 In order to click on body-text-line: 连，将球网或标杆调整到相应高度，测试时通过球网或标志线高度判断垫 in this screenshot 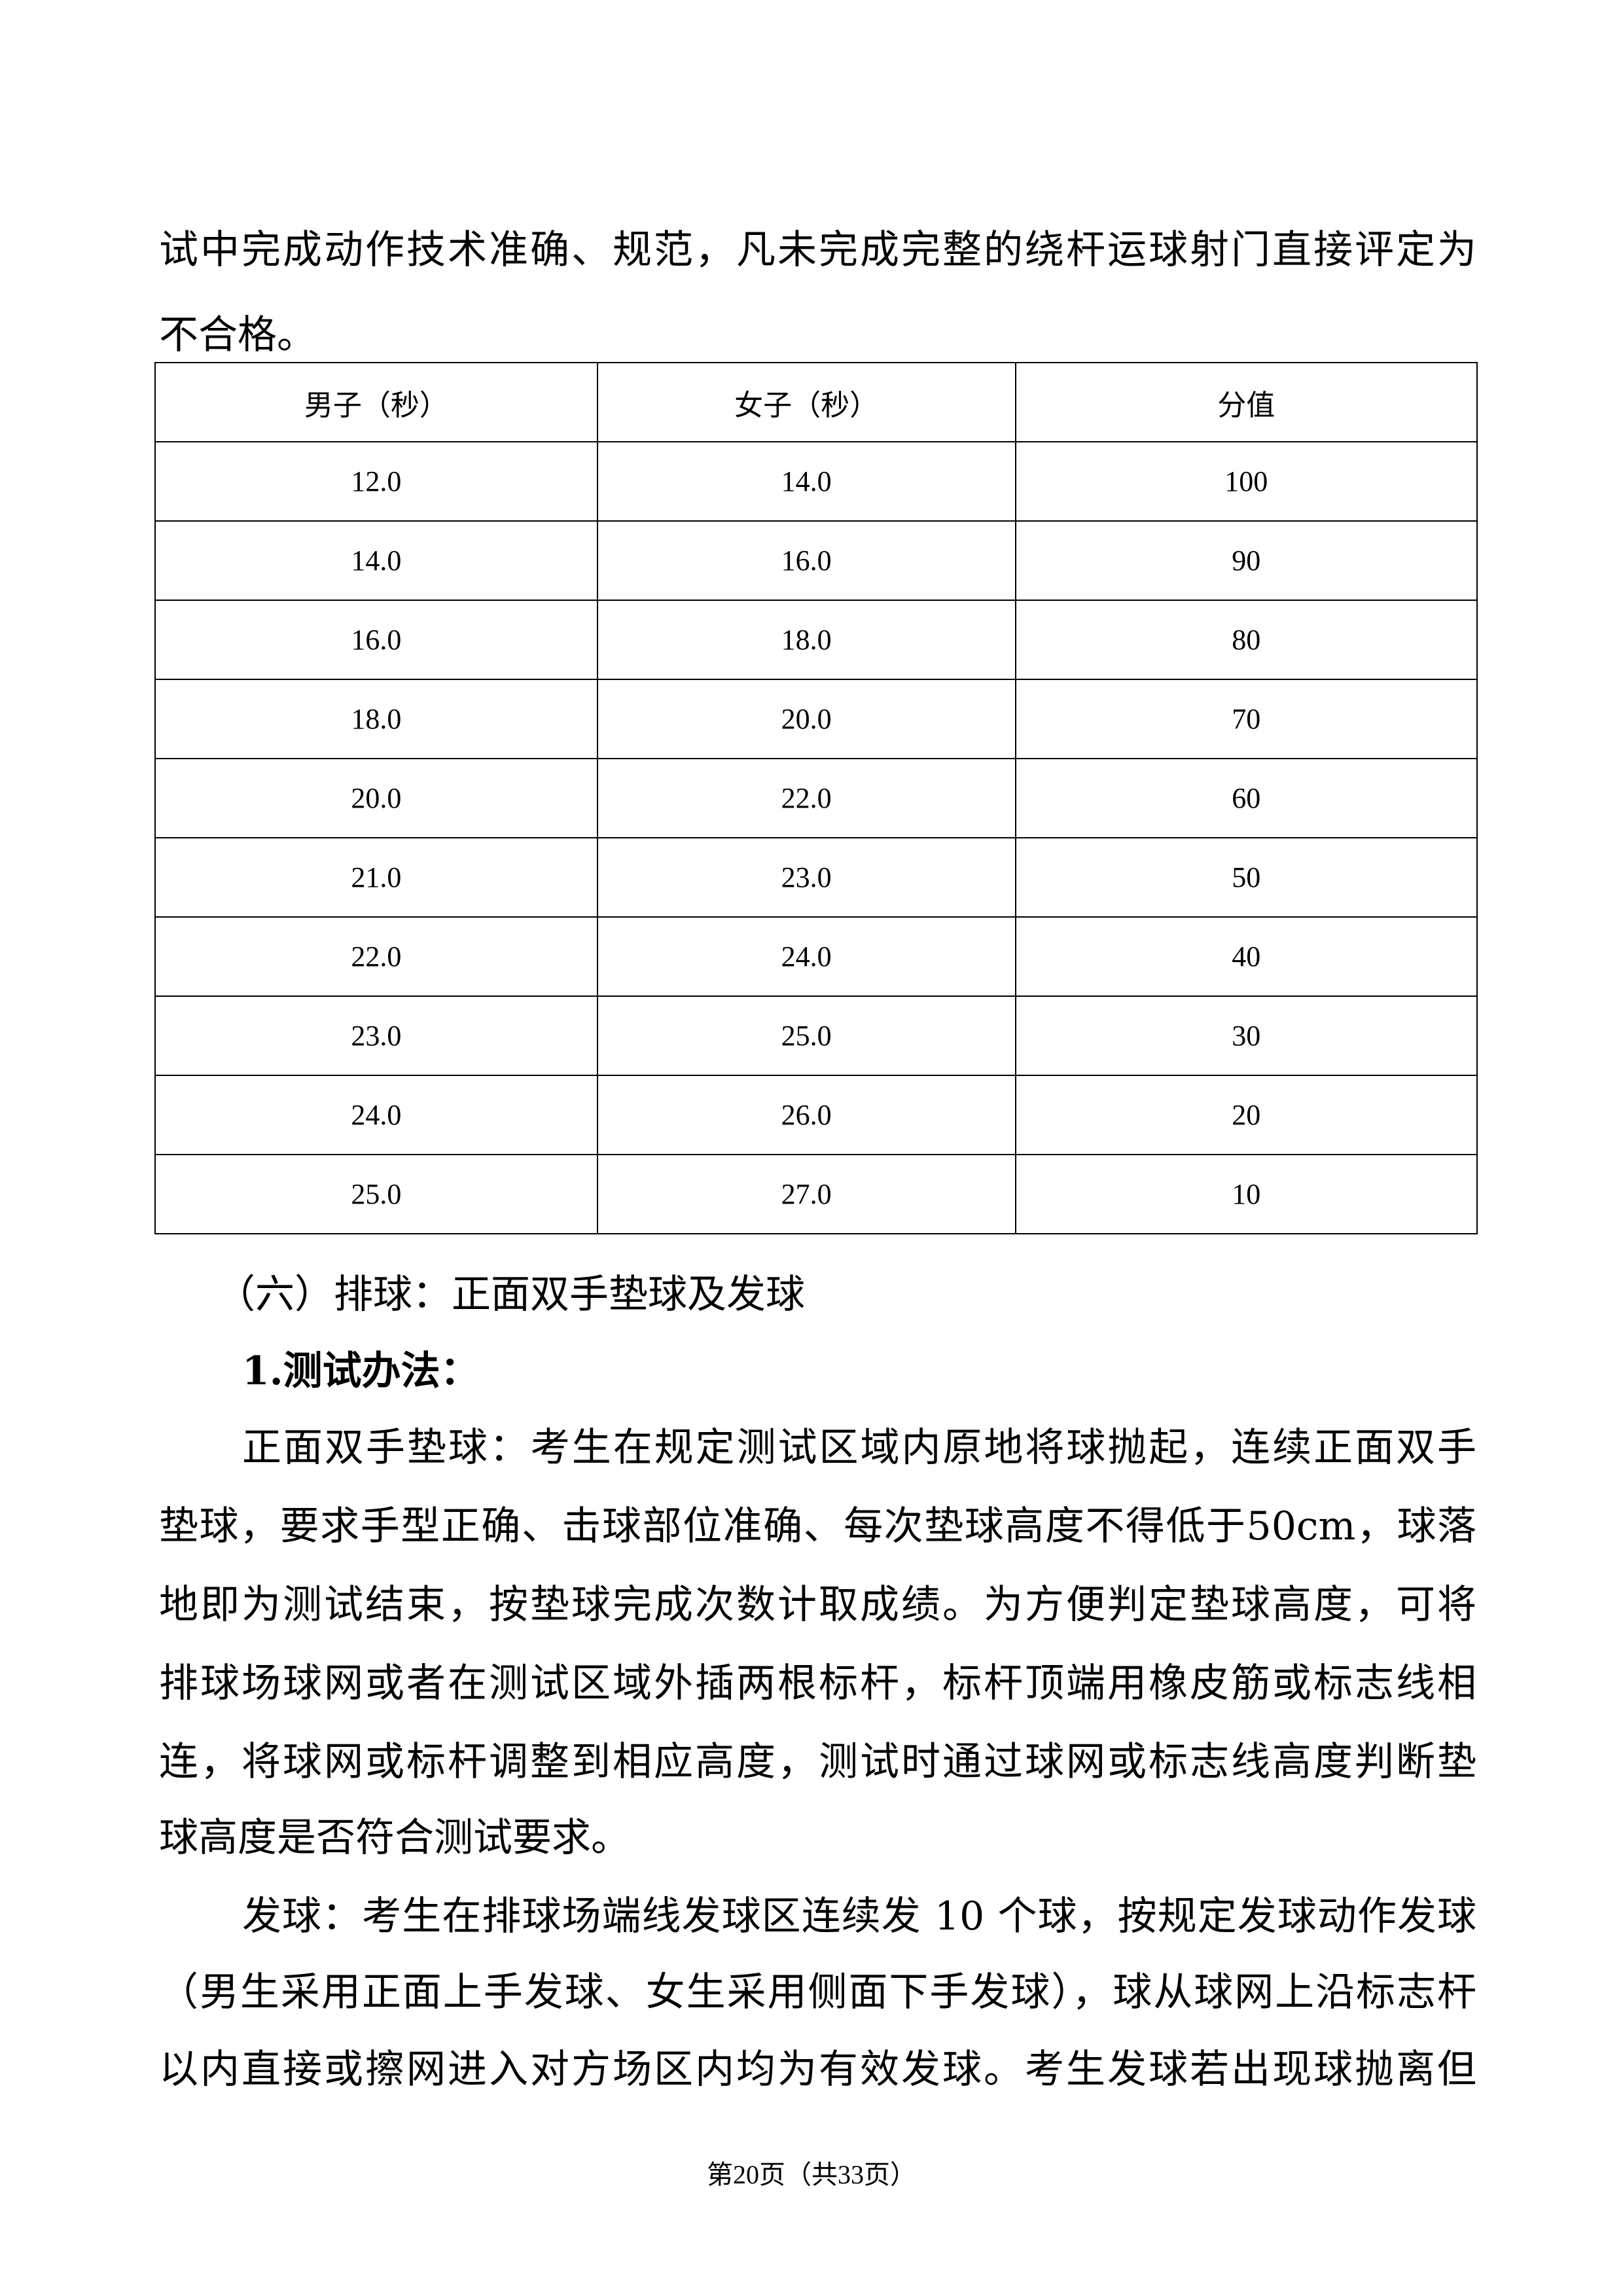, I will do `click(818, 1762)`.